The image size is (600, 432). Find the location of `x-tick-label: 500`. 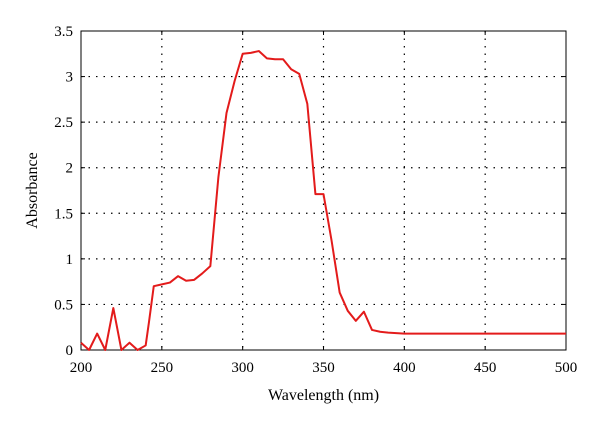

x-tick-label: 500 is located at coordinates (566, 368).